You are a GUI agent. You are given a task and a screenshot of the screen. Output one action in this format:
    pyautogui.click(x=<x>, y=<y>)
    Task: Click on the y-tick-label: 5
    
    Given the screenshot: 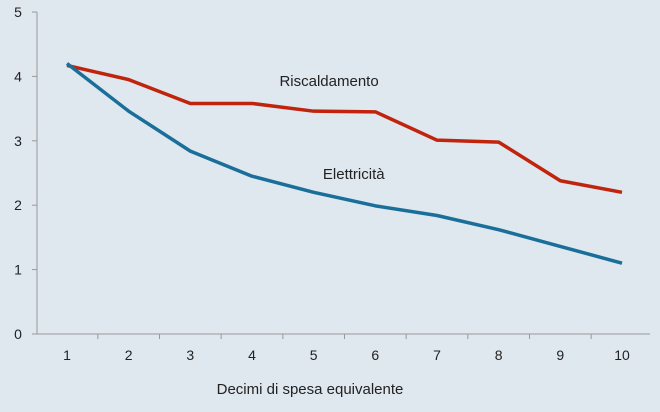 What is the action you would take?
    pyautogui.click(x=18, y=12)
    